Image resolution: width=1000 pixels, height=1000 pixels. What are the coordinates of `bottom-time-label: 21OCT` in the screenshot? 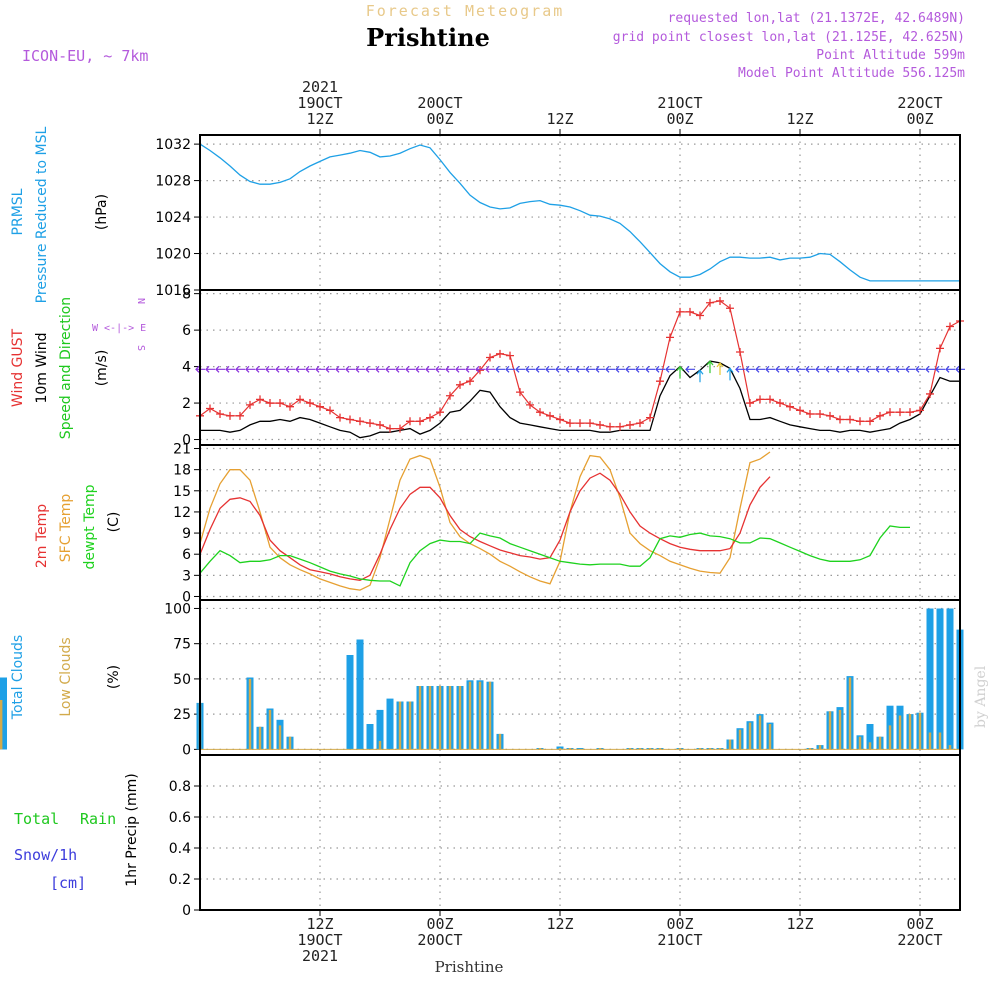 It's located at (679, 940).